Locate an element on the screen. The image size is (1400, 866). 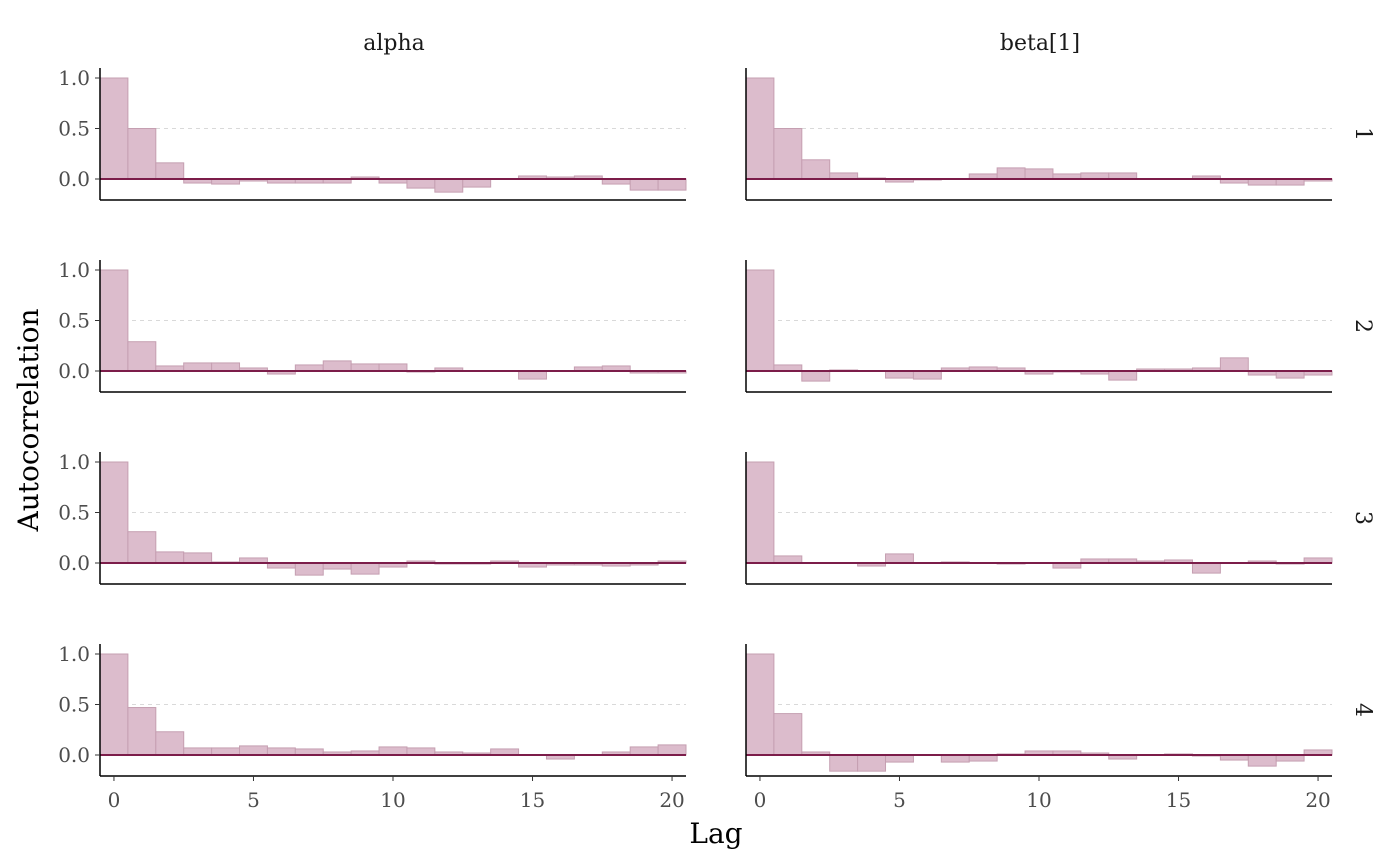
strip-label-beta1: beta[1] is located at coordinates (1040, 43).